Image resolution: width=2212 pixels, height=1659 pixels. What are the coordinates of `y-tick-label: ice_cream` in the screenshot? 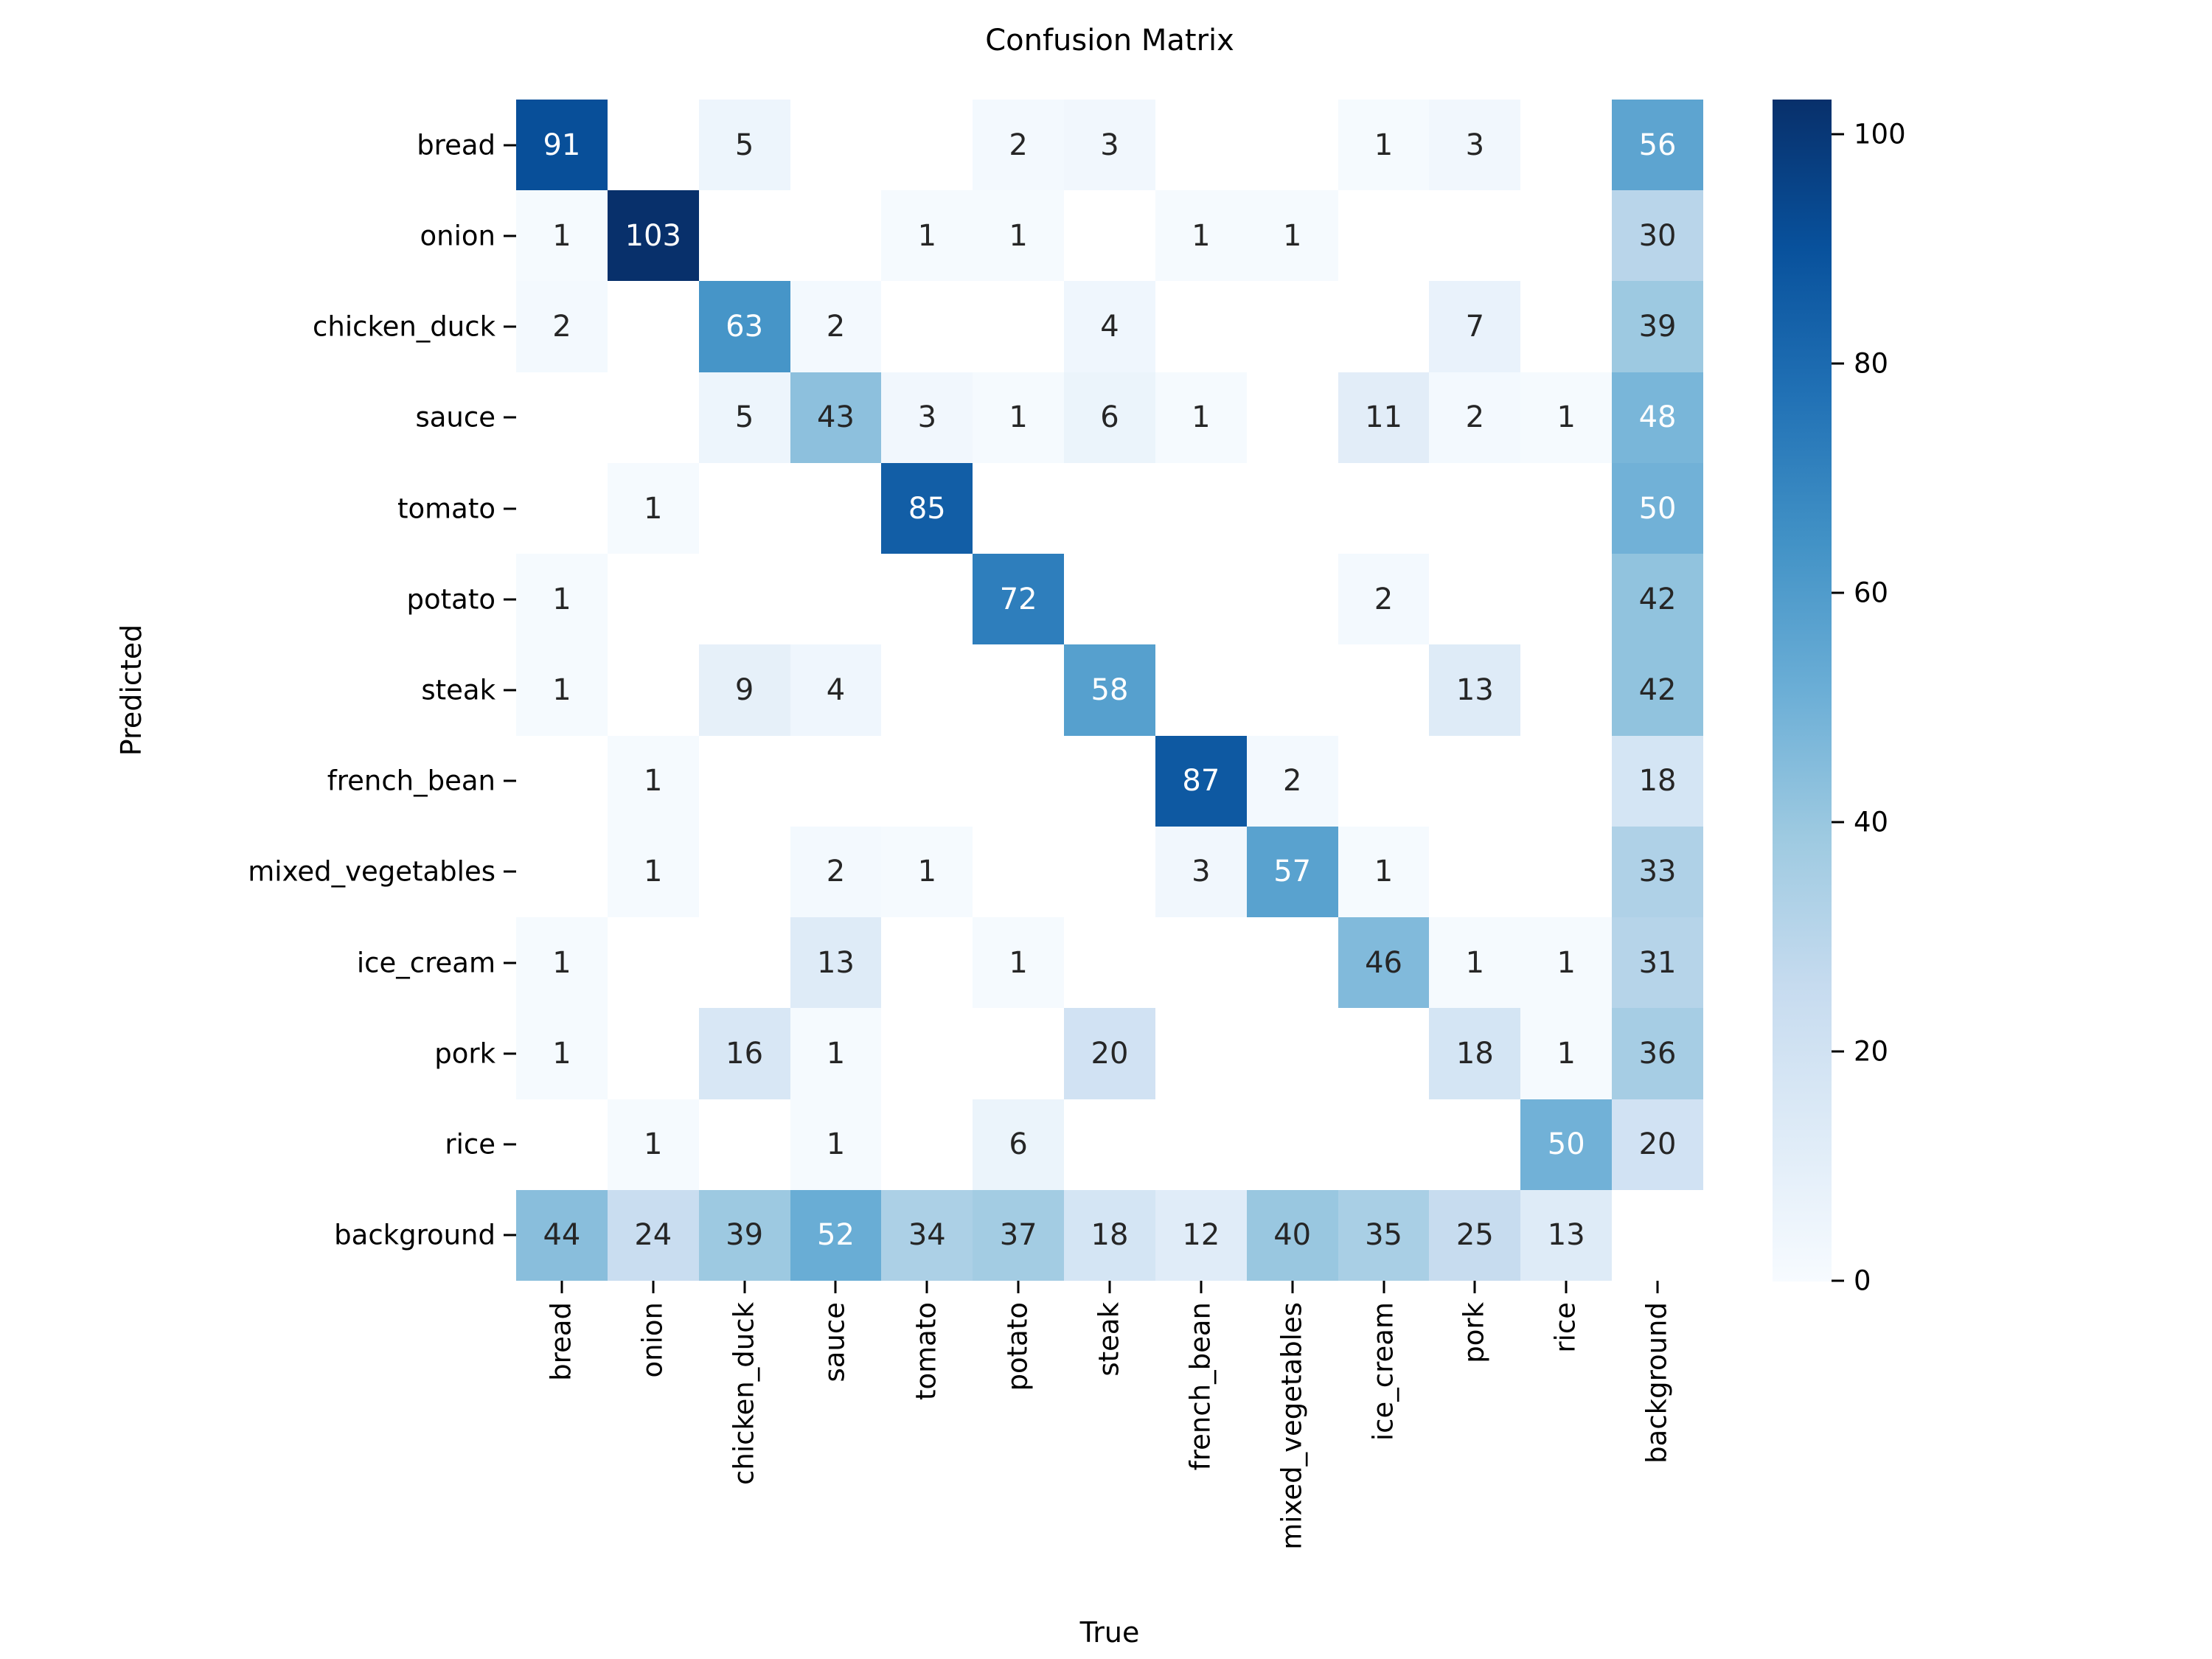 It's located at (425, 963).